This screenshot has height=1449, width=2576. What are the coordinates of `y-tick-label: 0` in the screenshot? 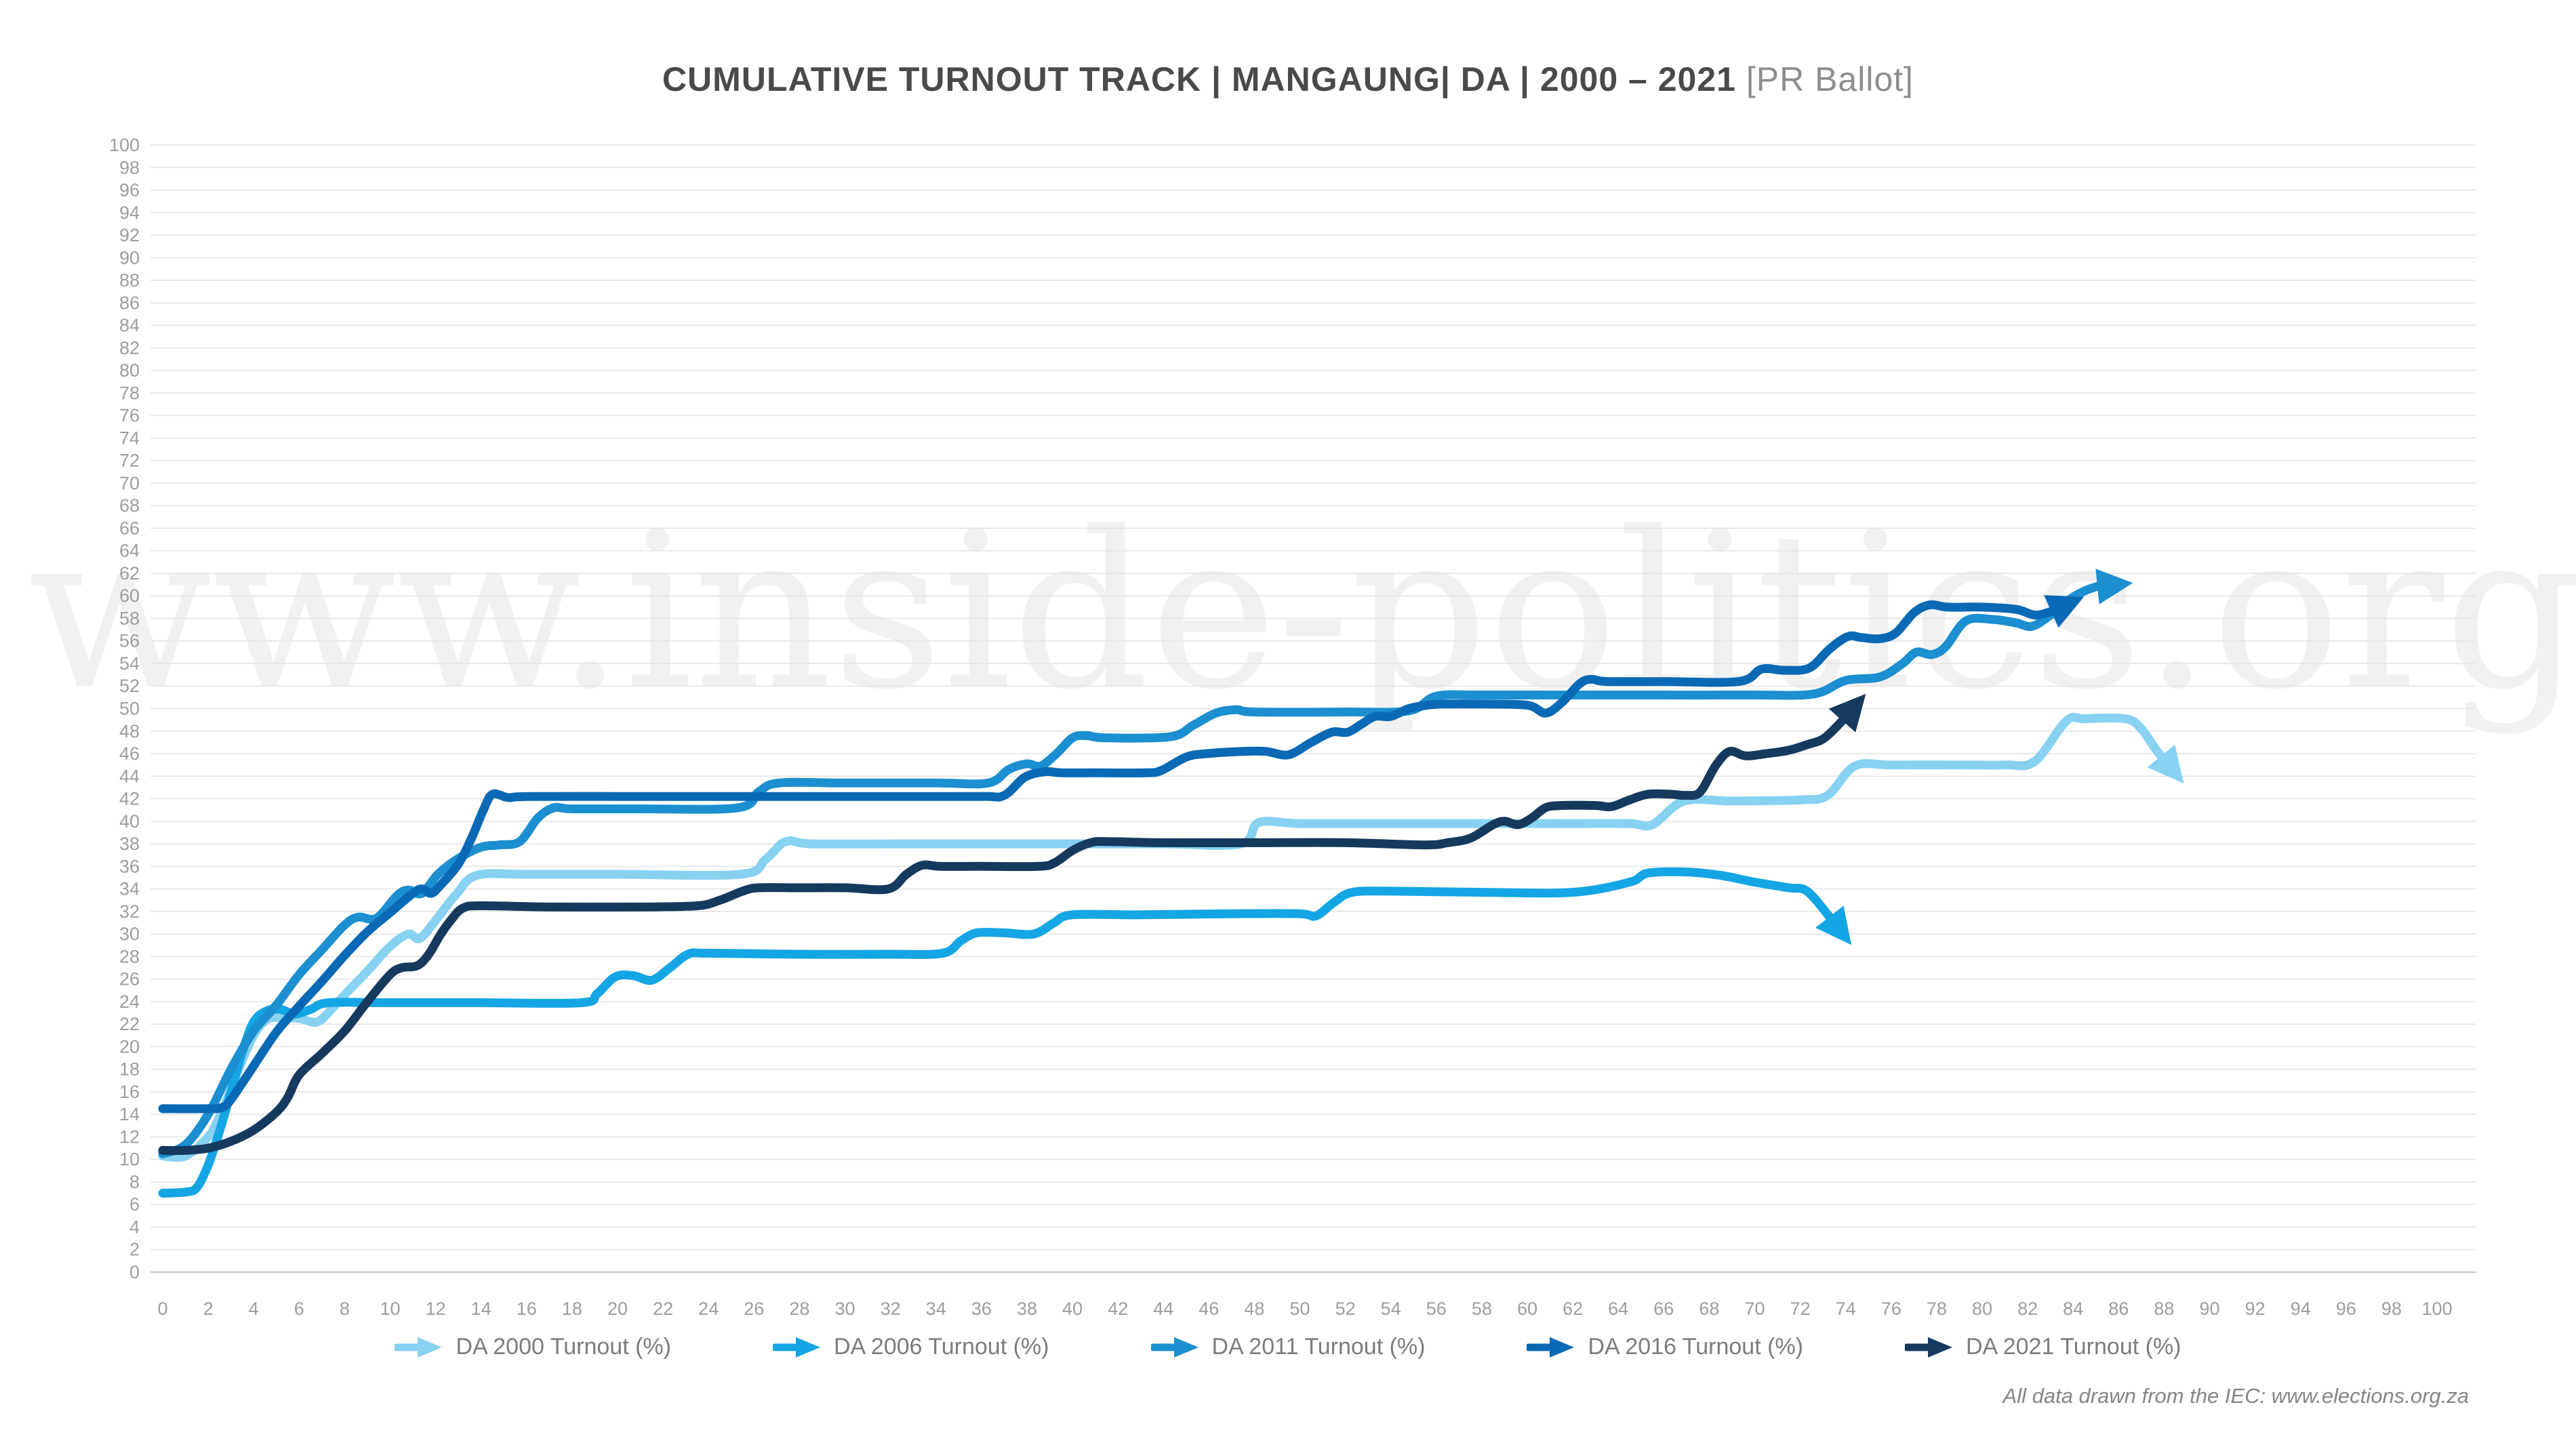 It's located at (134, 1272).